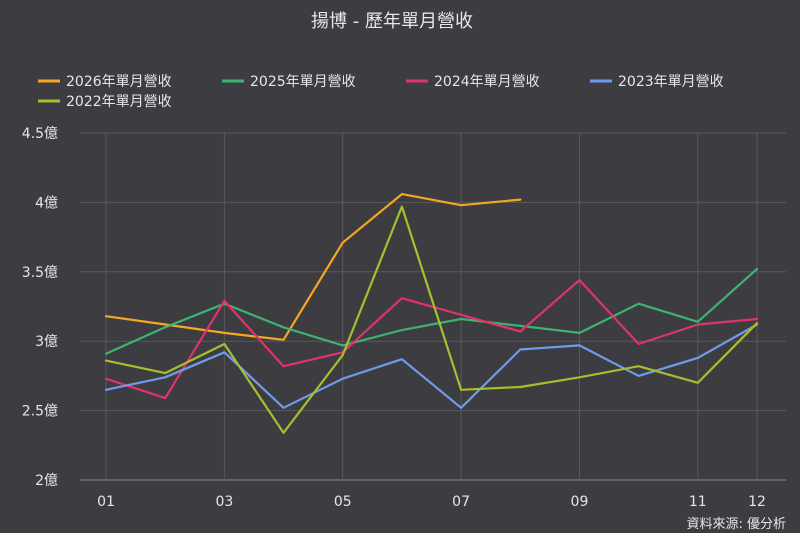 The height and width of the screenshot is (533, 800). I want to click on legend-label-2: 2024年單月營收, so click(487, 82).